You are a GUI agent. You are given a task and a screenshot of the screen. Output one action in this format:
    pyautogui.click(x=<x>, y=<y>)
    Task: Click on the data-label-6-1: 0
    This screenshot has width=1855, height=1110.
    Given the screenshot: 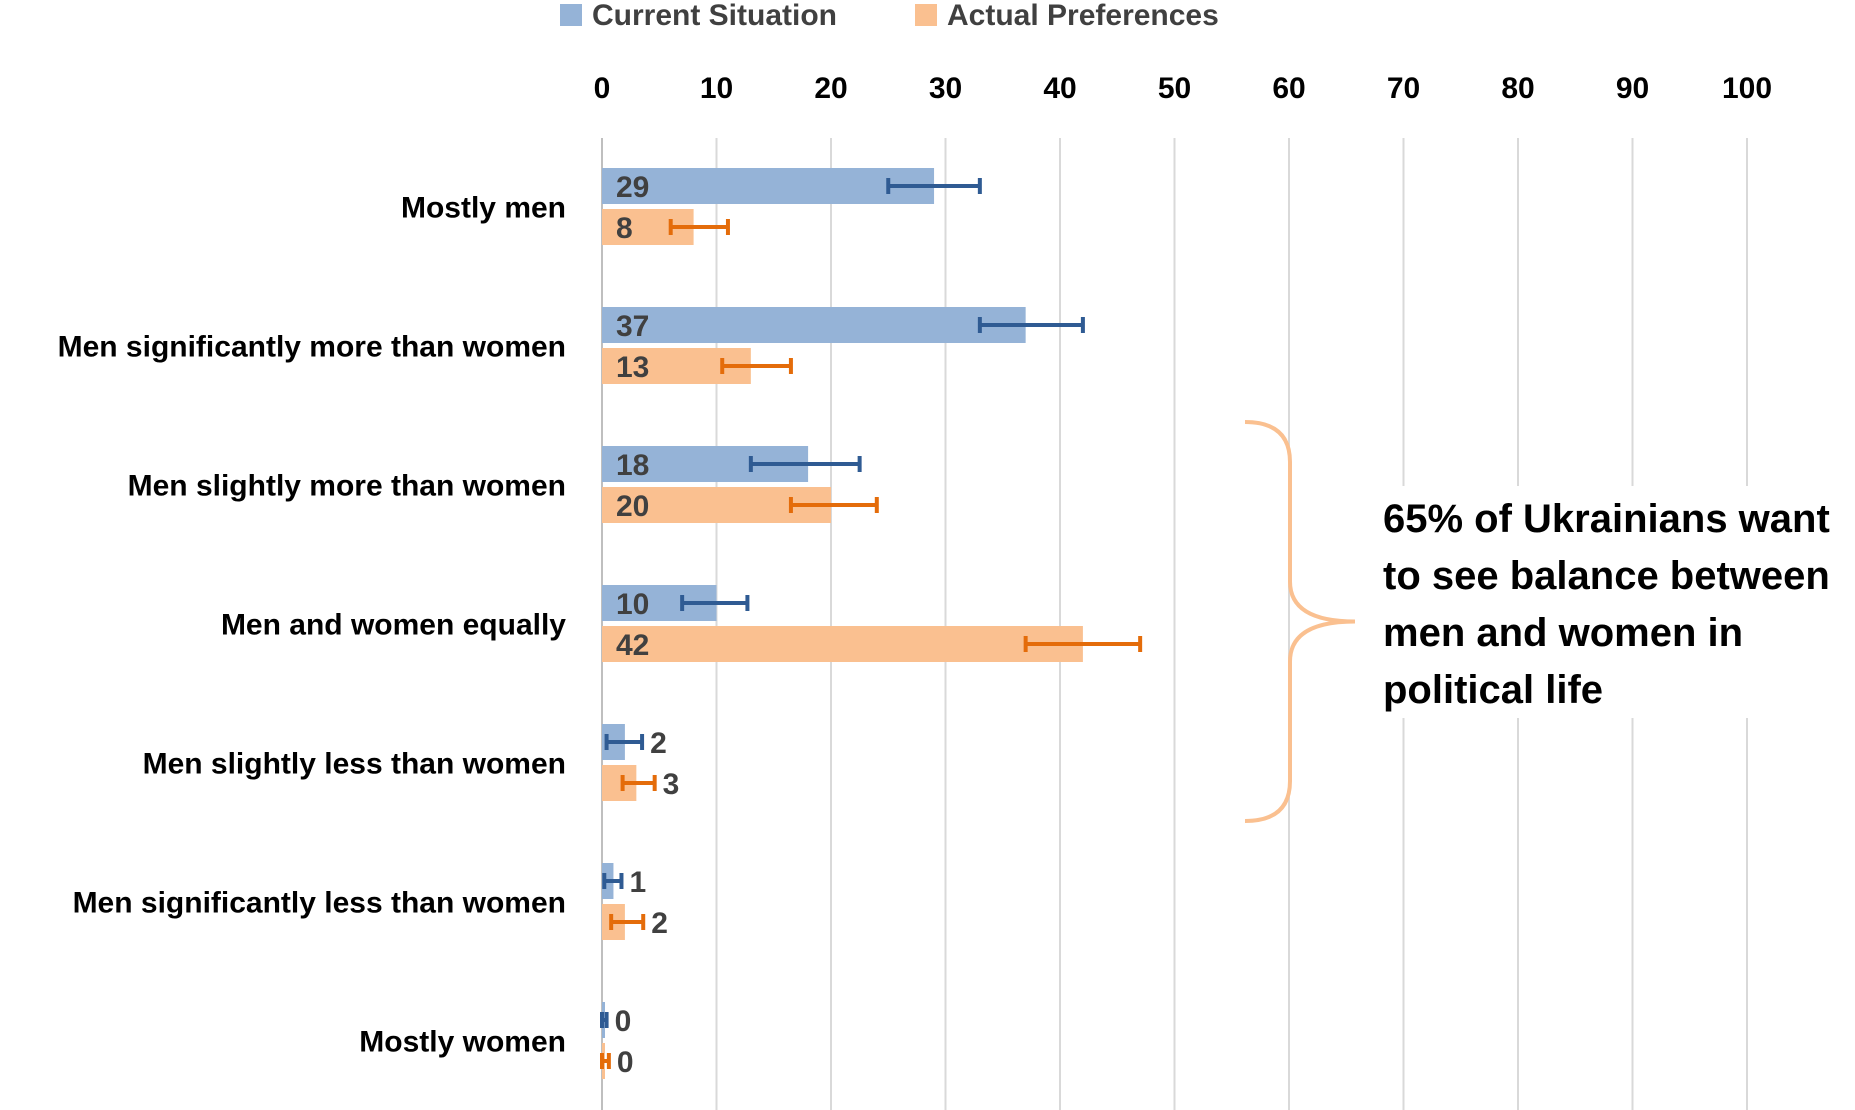 What is the action you would take?
    pyautogui.click(x=625, y=1062)
    